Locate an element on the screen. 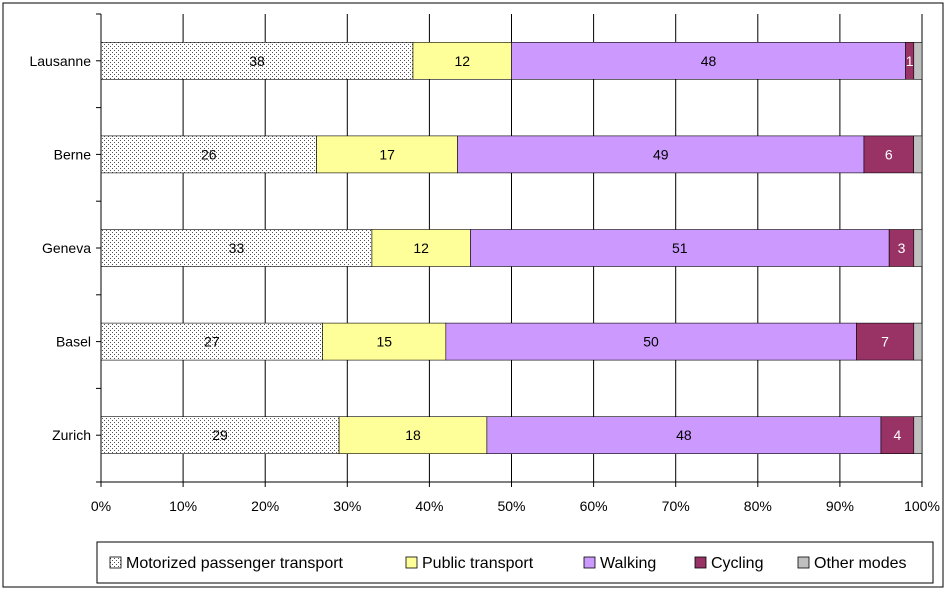 This screenshot has height=595, width=950. data-label-lausanne-motorized-passenger-transport: 38 is located at coordinates (257, 61).